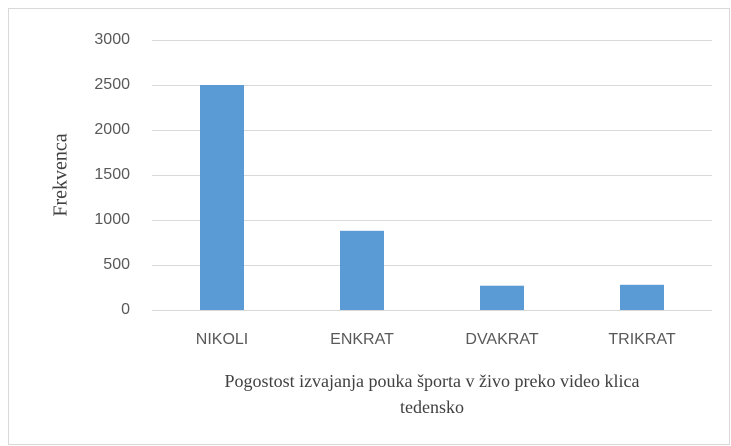  I want to click on x-tick-label: NIKOLI, so click(222, 339).